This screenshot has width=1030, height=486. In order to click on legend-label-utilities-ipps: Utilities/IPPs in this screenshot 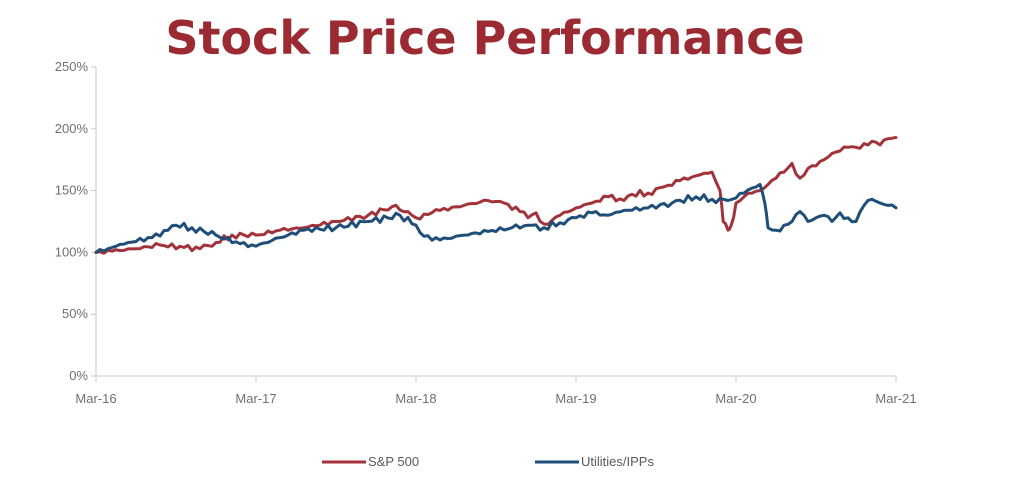, I will do `click(617, 461)`.